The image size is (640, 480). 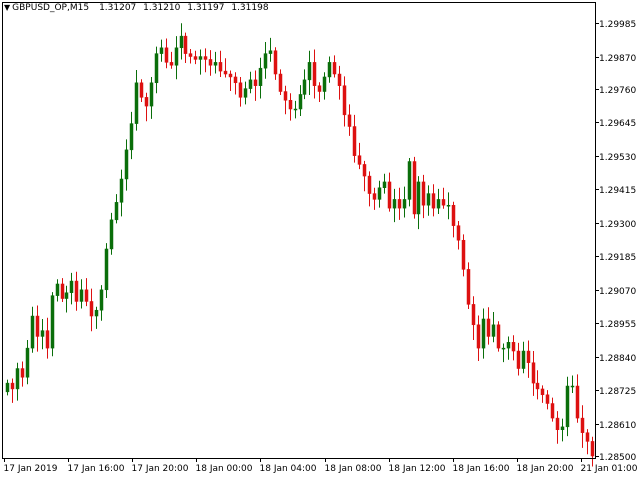 What do you see at coordinates (617, 325) in the screenshot?
I see `y-tick-label: 1.28955` at bounding box center [617, 325].